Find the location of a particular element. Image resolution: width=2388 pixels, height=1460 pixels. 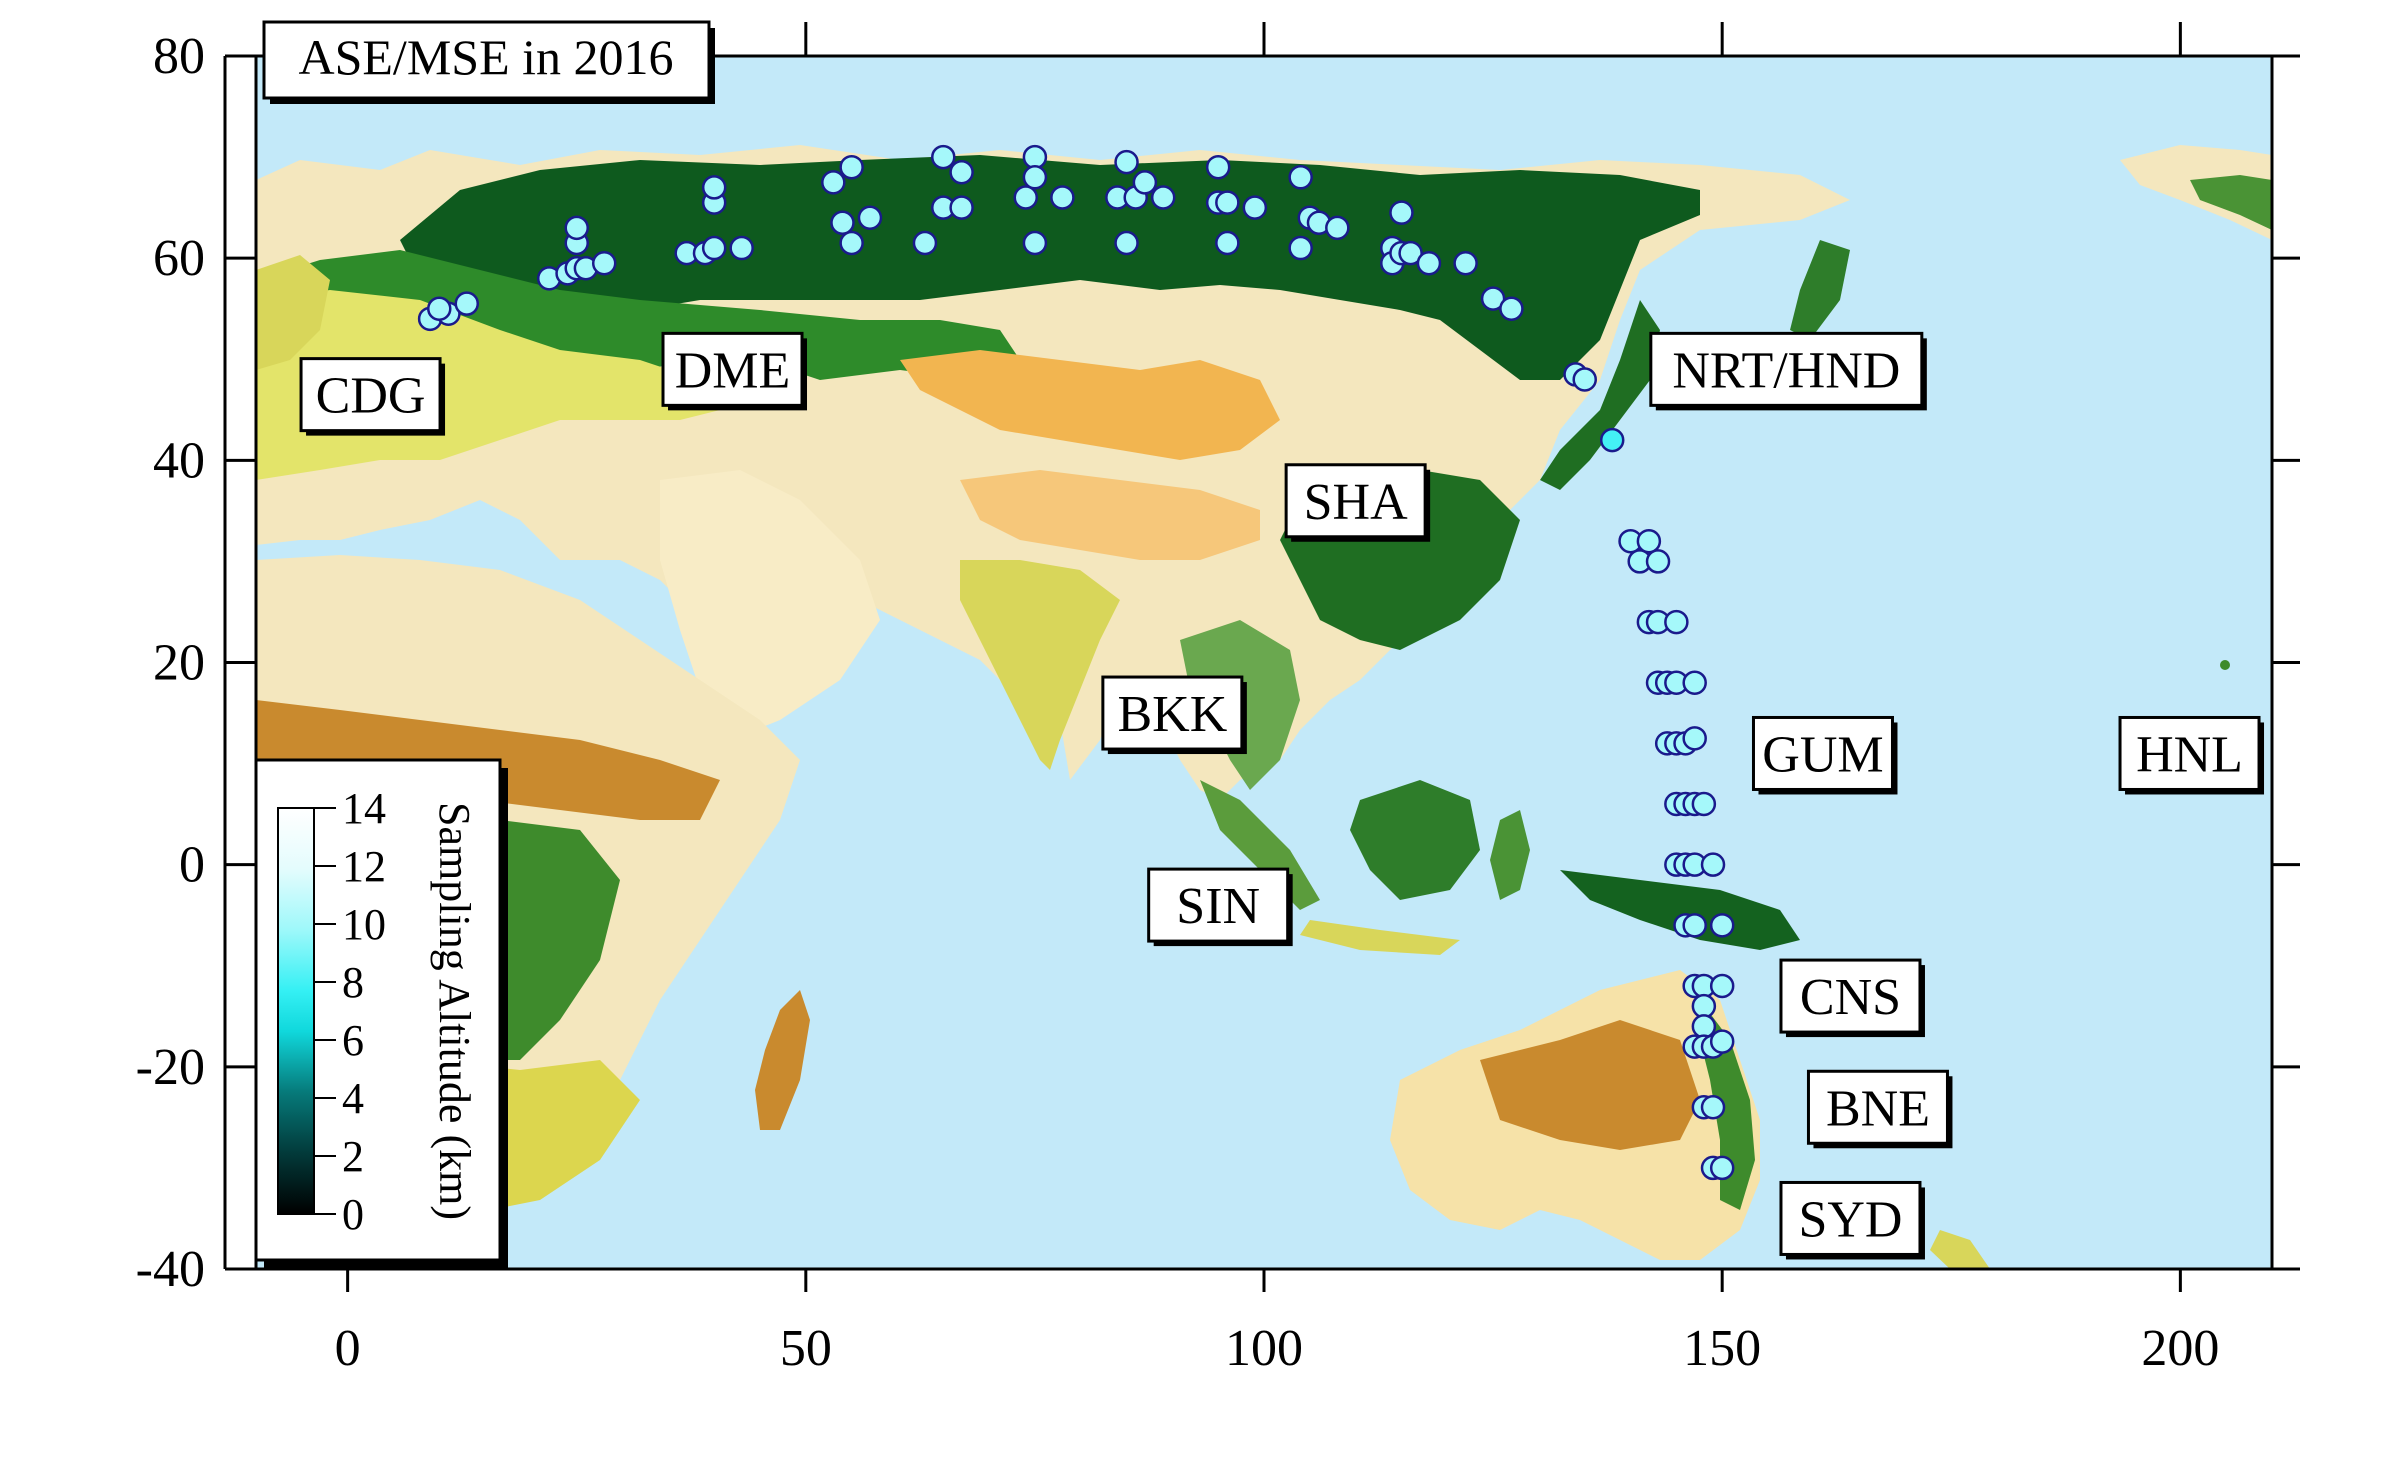

y-tick-label: -20 is located at coordinates (170, 1067).